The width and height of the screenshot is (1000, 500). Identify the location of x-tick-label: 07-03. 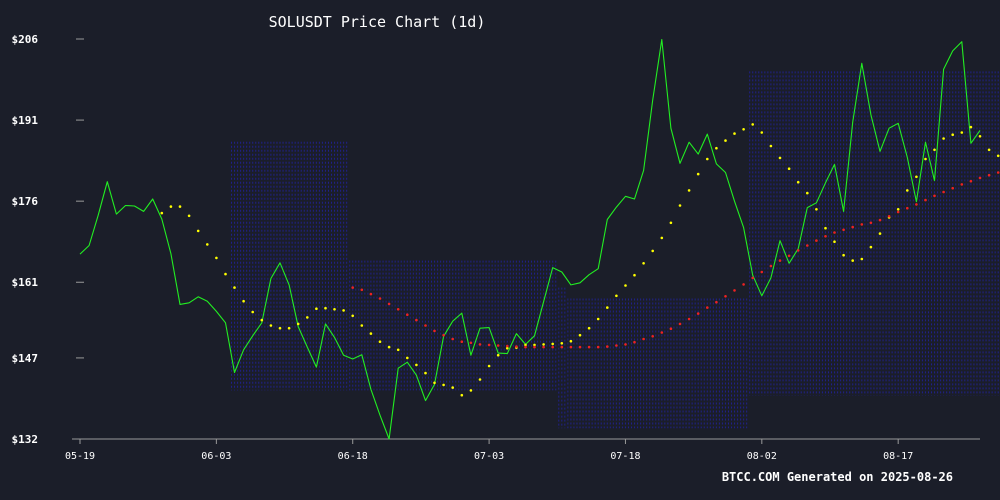
(489, 456).